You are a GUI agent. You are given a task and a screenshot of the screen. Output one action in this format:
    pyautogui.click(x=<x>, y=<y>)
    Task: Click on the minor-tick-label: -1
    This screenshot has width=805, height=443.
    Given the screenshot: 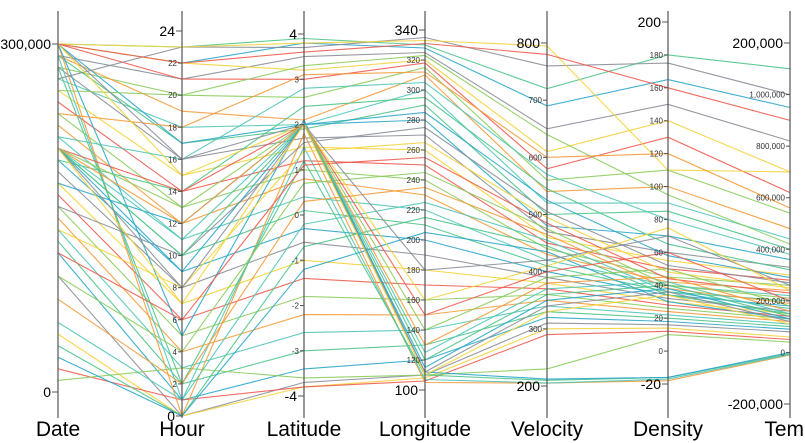 What is the action you would take?
    pyautogui.click(x=296, y=260)
    